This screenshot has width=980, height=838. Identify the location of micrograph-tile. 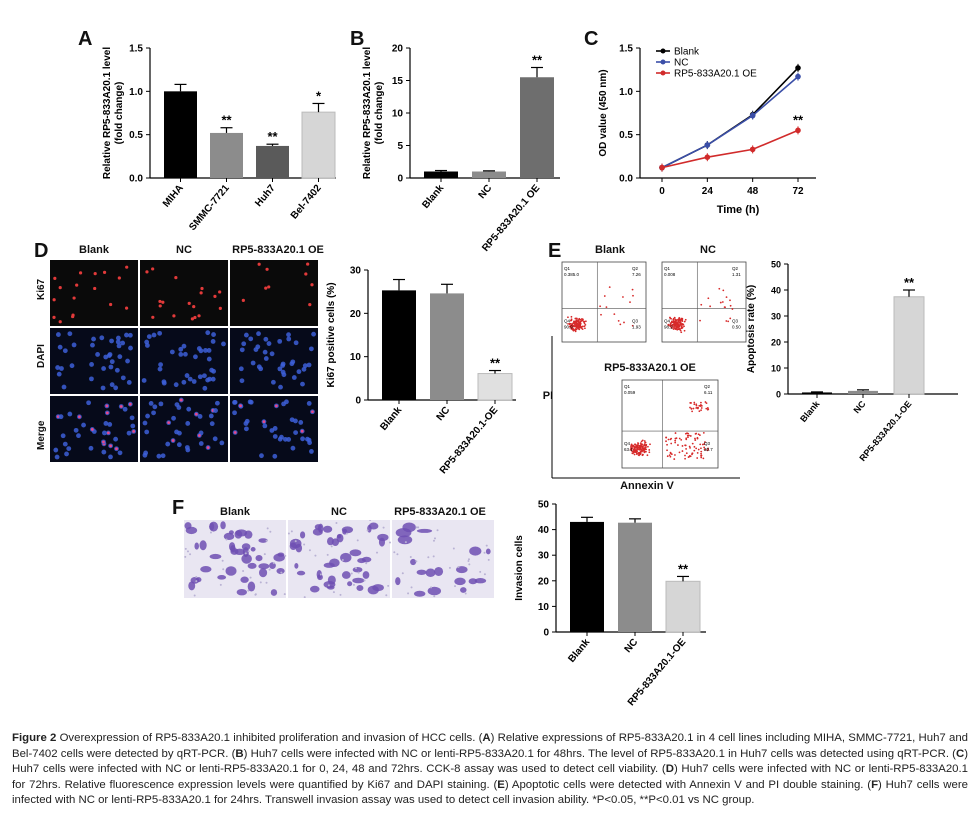
(94, 293).